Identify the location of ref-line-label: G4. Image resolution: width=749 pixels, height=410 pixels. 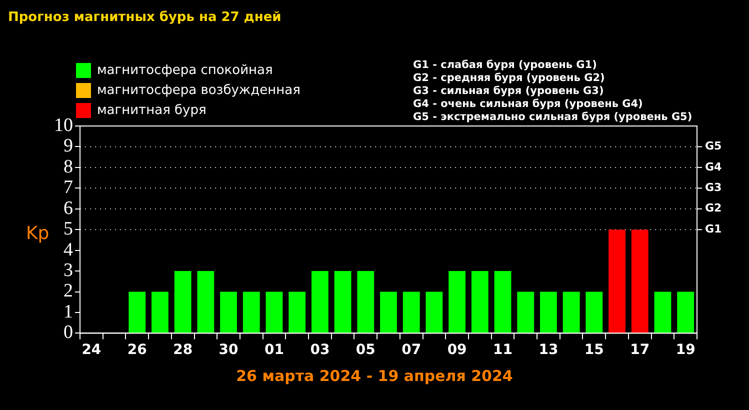
(713, 167).